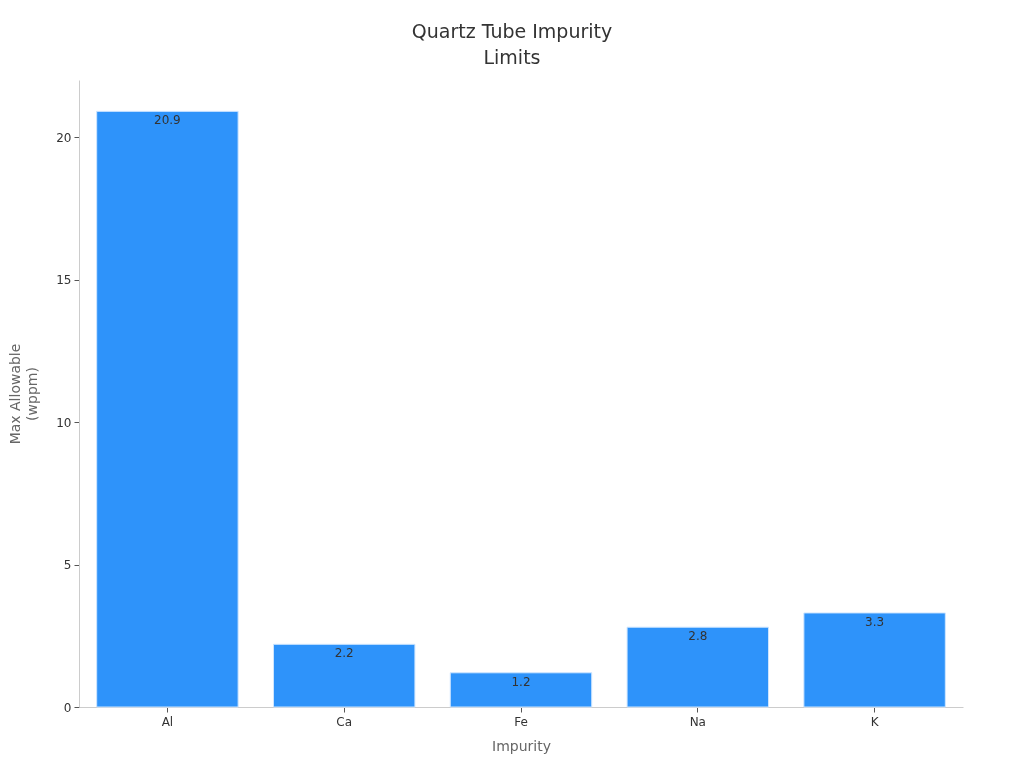  I want to click on x-tick-label: Al, so click(167, 721).